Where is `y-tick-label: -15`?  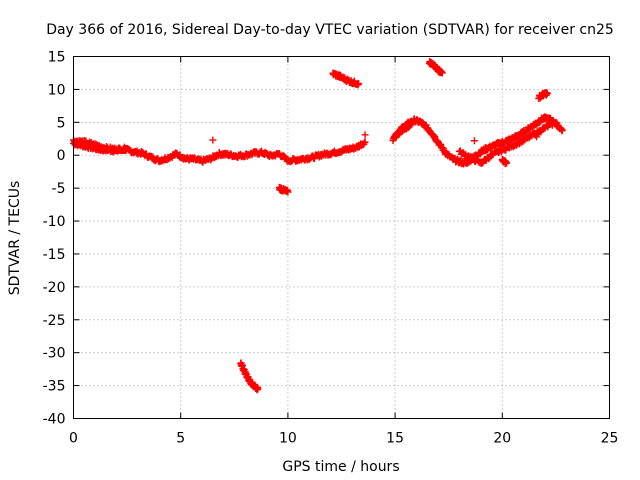
y-tick-label: -15 is located at coordinates (54, 255).